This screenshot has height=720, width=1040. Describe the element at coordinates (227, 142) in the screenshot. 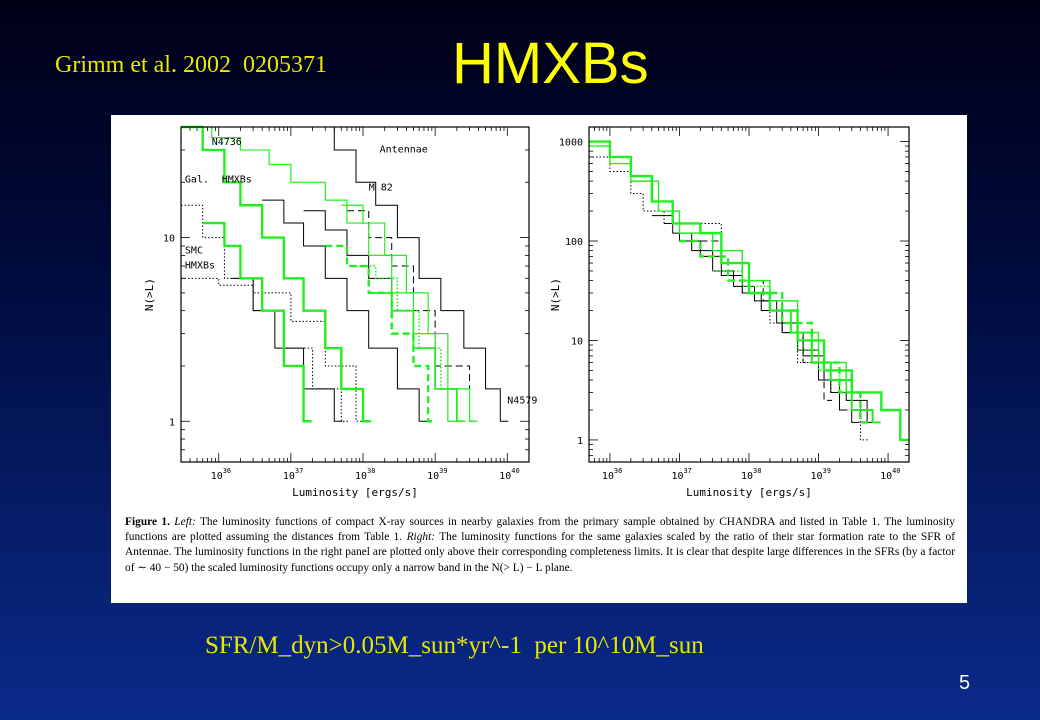

I see `left-annotation-label: N4736` at that location.